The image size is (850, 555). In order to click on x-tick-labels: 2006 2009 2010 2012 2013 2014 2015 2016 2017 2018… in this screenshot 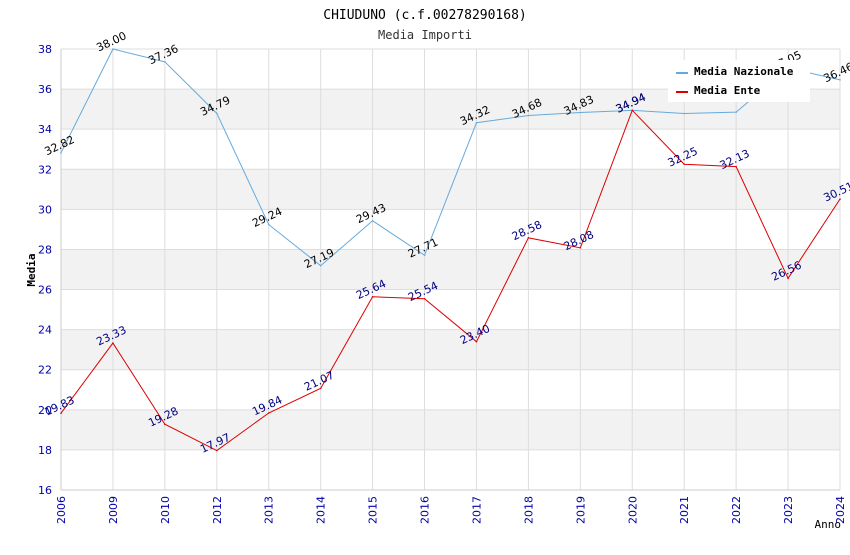, I will do `click(451, 510)`.